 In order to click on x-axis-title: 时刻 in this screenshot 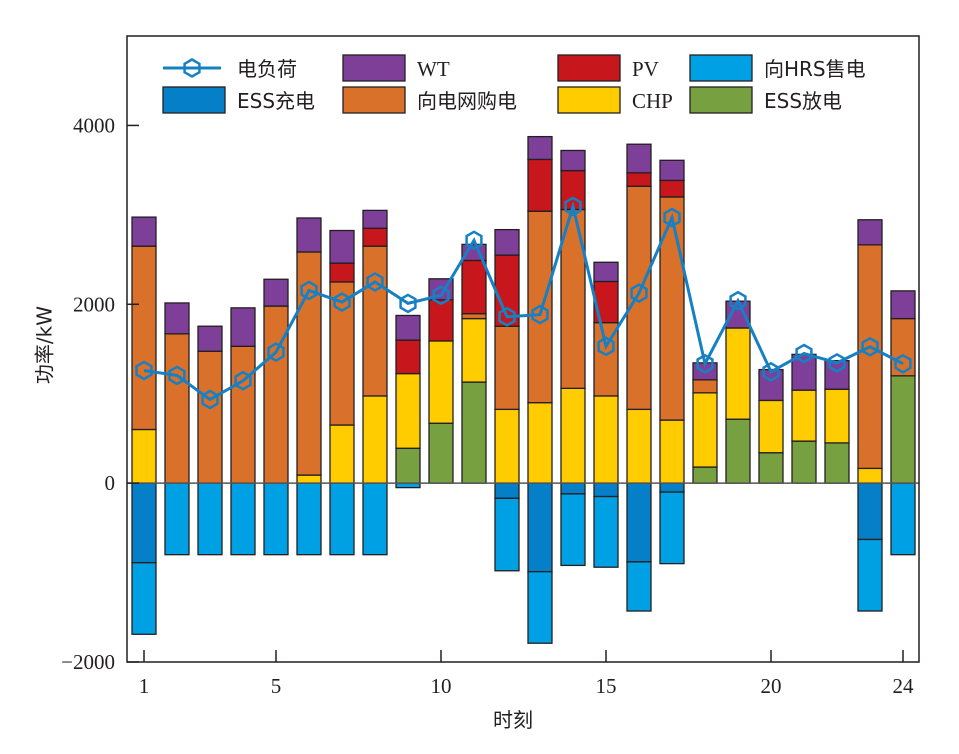, I will do `click(513, 720)`.